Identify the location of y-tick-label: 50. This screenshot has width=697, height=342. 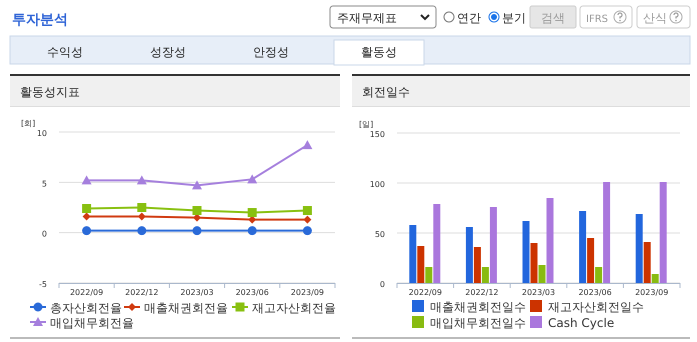
(379, 234).